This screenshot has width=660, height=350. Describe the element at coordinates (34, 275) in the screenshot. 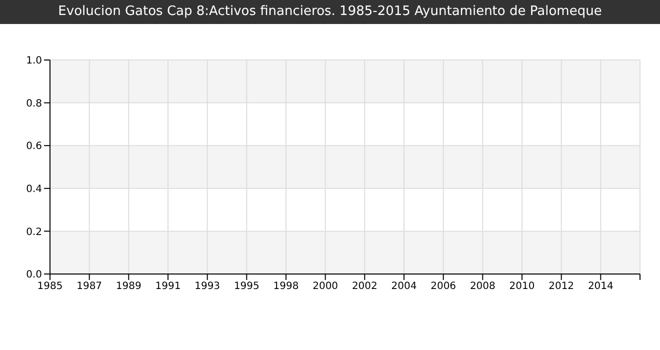

I see `y-tick-label: 0.0` at that location.